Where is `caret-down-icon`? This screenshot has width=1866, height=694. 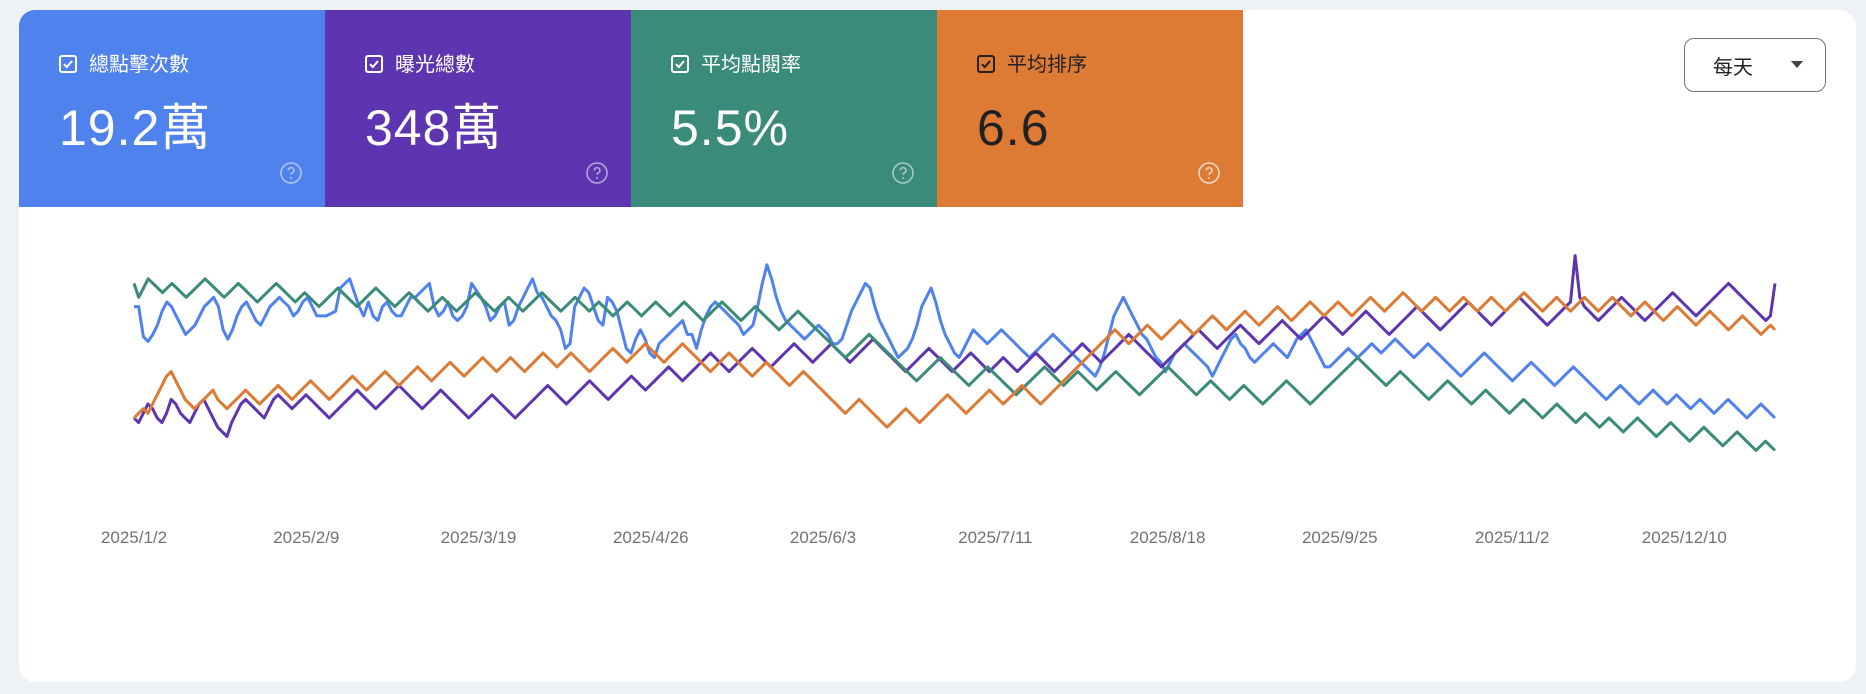
caret-down-icon is located at coordinates (1797, 64).